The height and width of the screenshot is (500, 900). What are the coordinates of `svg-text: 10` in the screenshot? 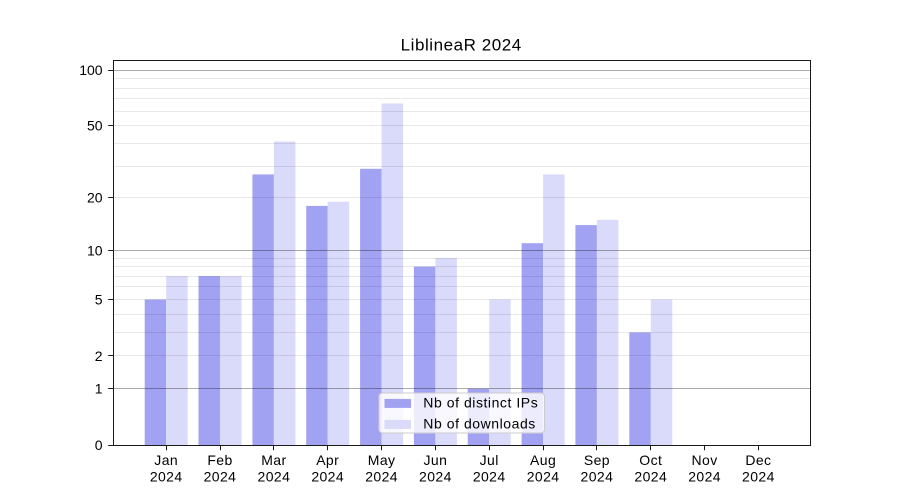 It's located at (95, 250).